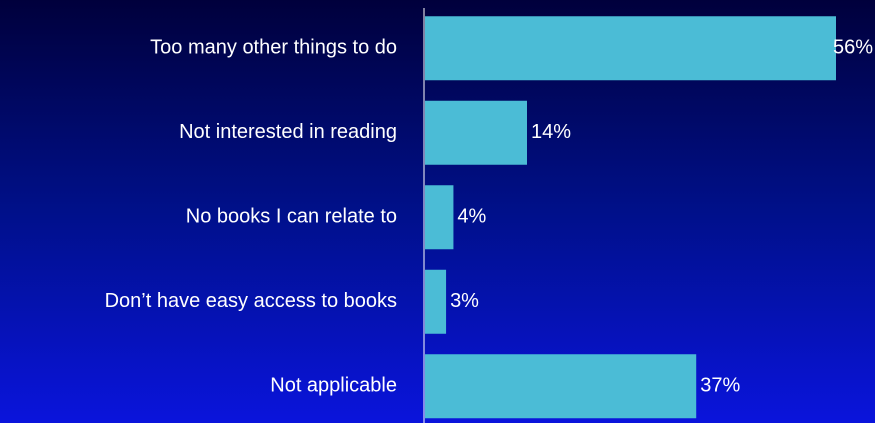 The image size is (875, 423). Describe the element at coordinates (720, 386) in the screenshot. I see `value-label: 37%` at that location.